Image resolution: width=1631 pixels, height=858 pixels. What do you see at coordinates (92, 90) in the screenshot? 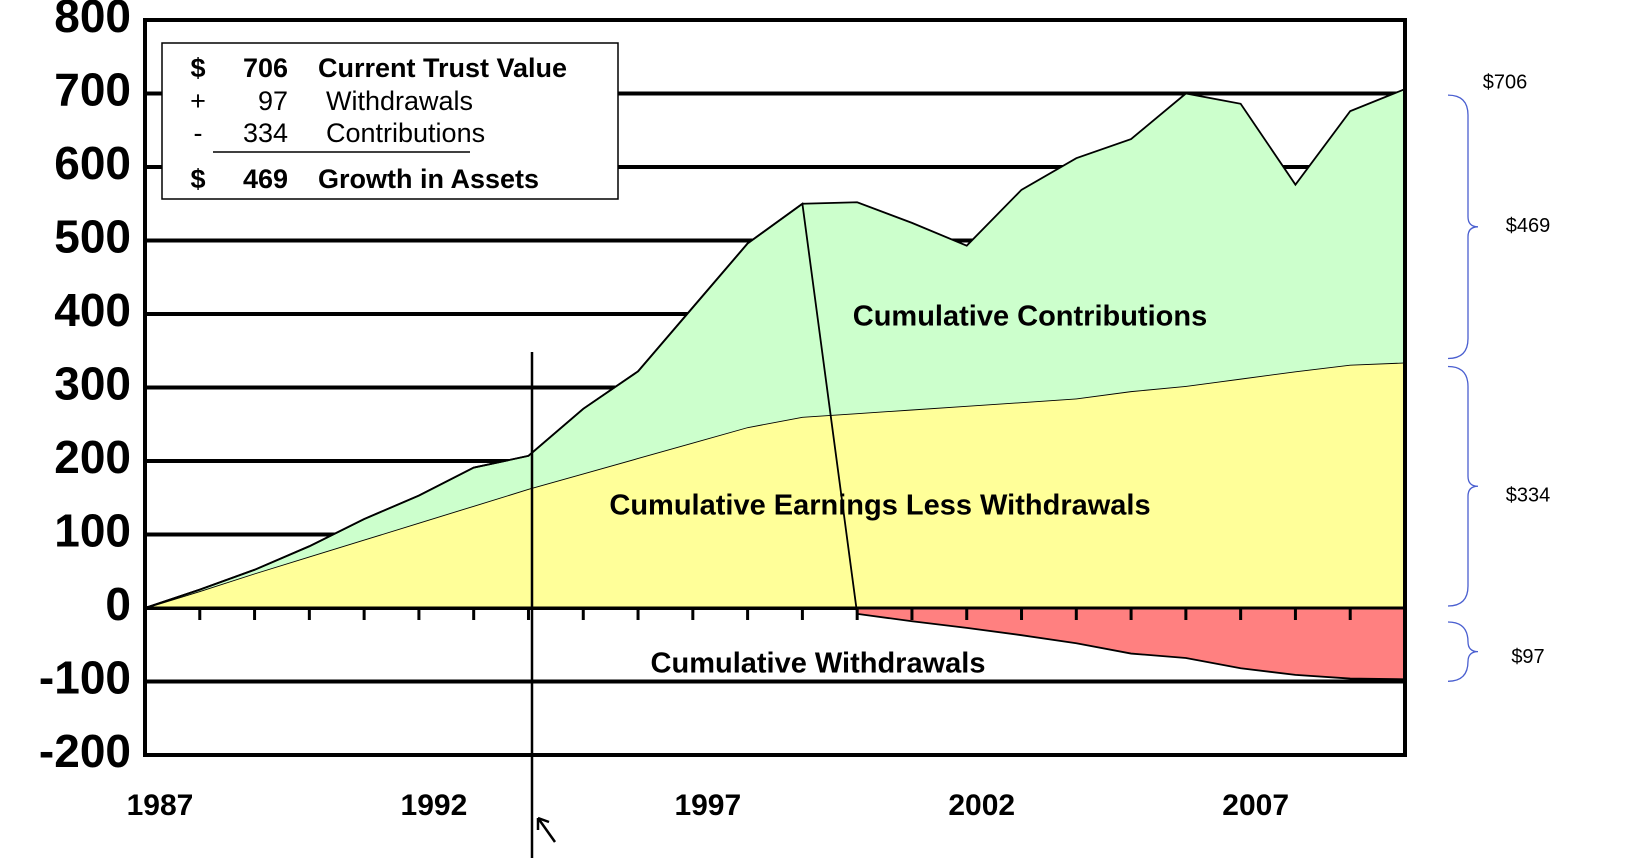
I see `y-tick-label: 700` at bounding box center [92, 90].